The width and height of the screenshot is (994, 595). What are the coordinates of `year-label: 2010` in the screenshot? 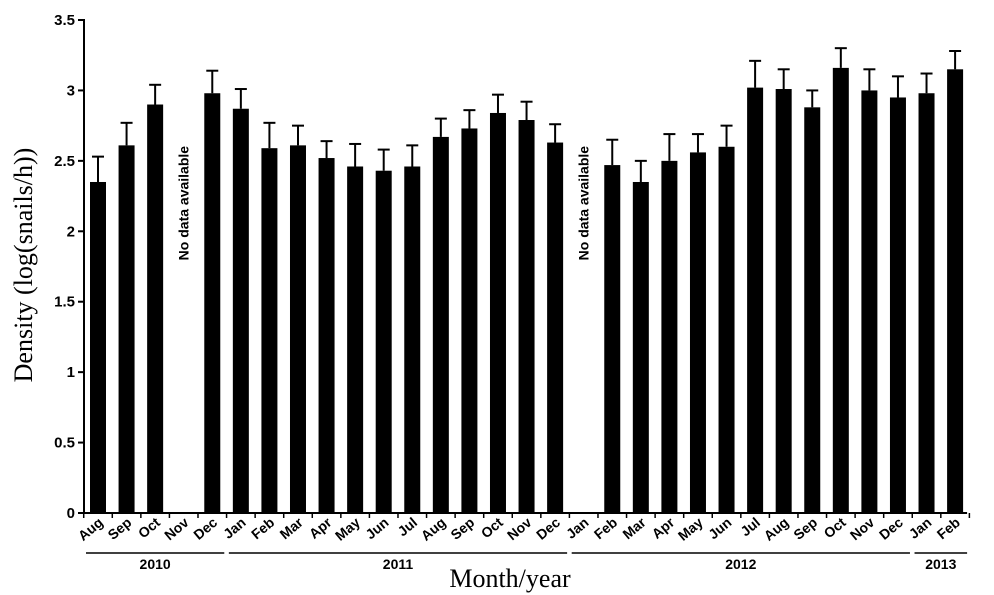 It's located at (155, 564).